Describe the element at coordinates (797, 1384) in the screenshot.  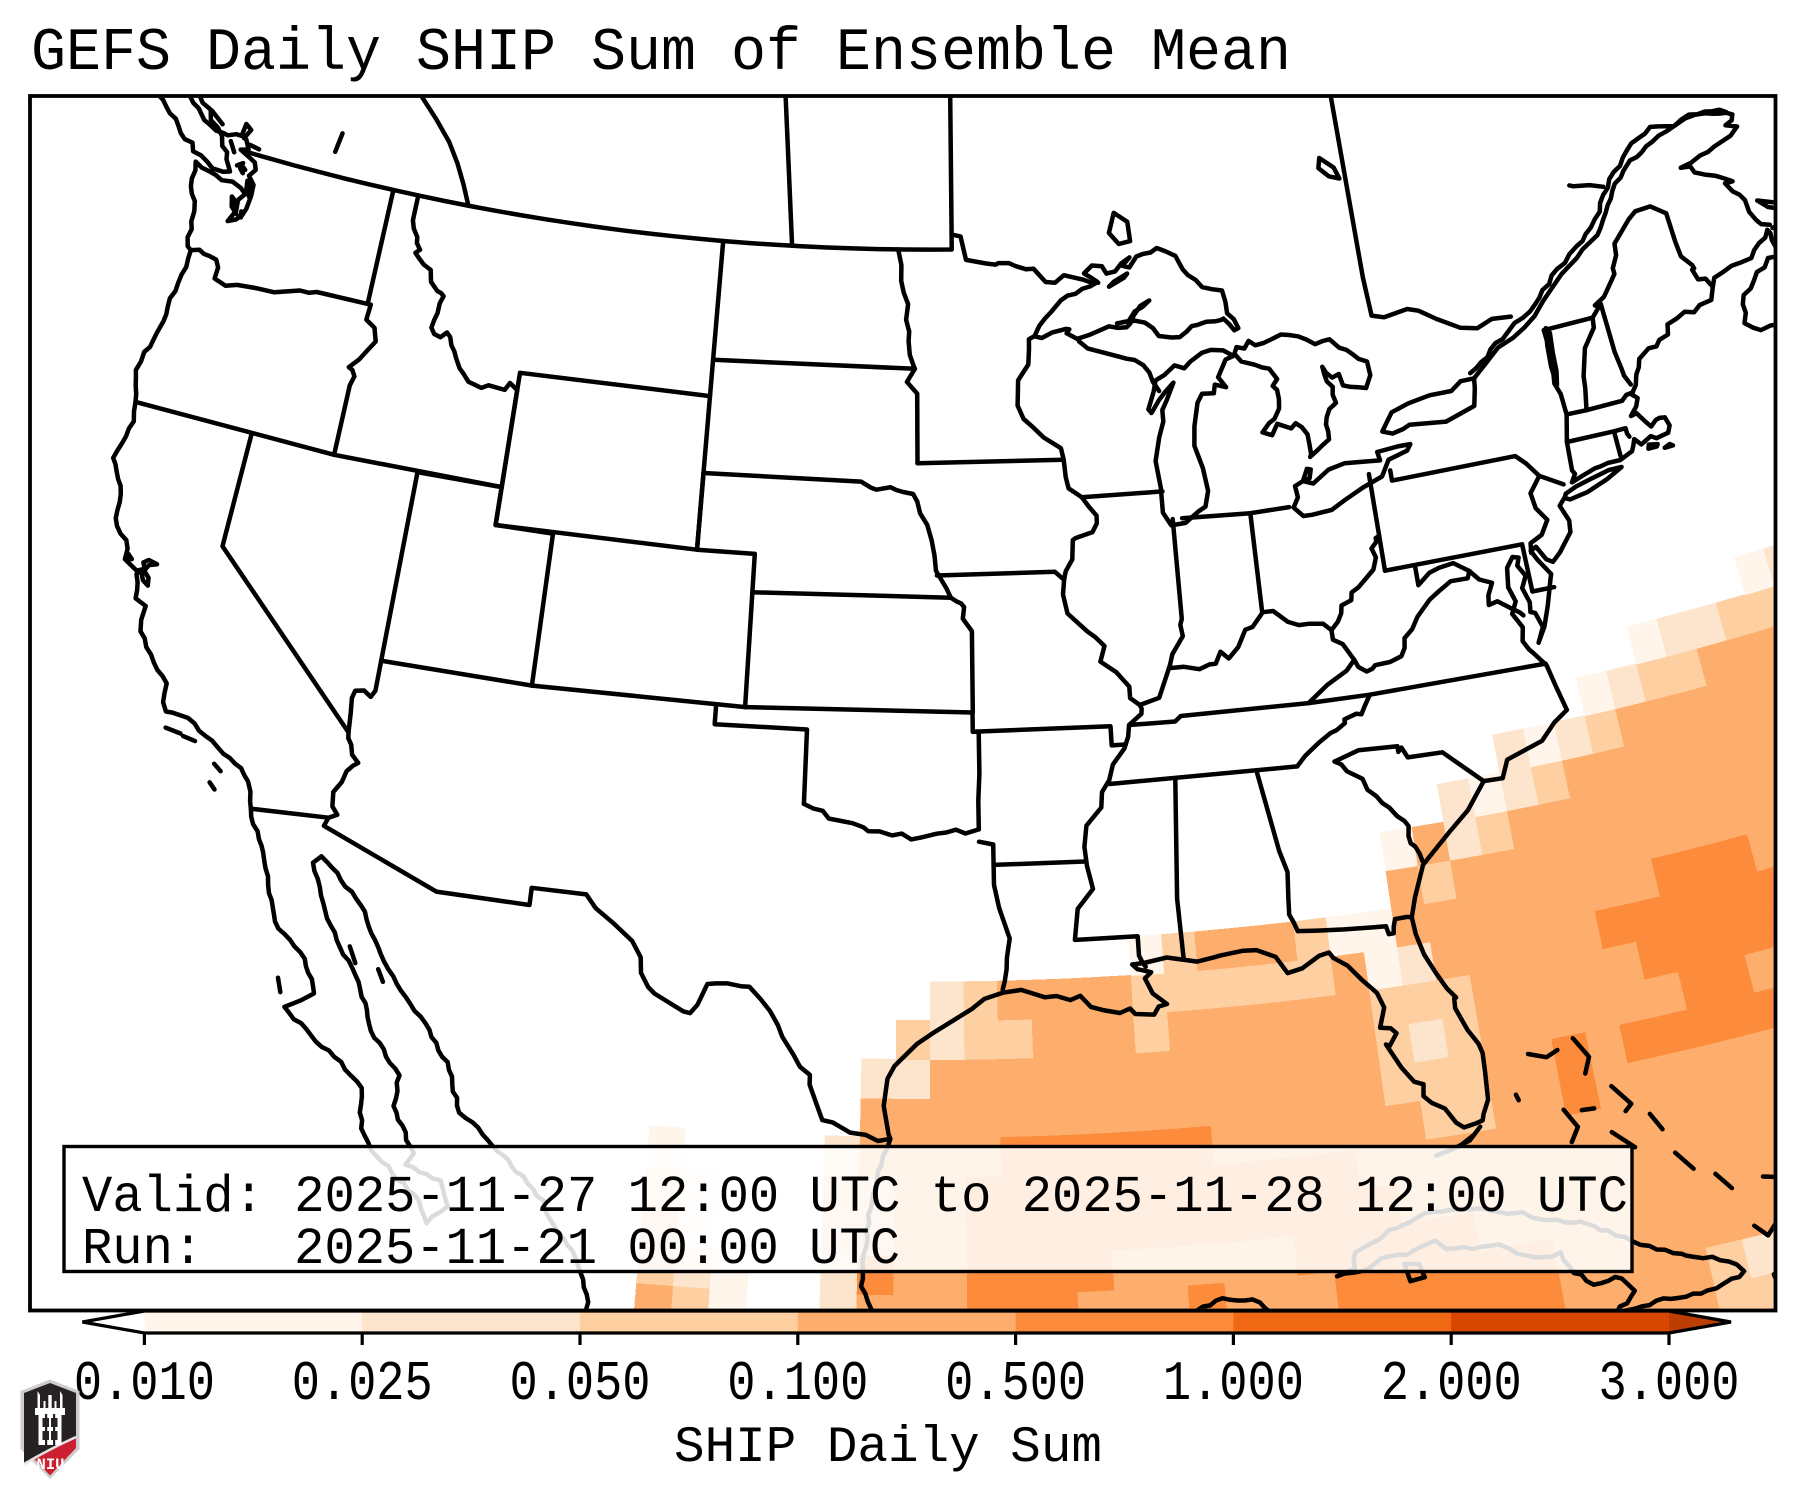
I see `svg-text: 0.100` at that location.